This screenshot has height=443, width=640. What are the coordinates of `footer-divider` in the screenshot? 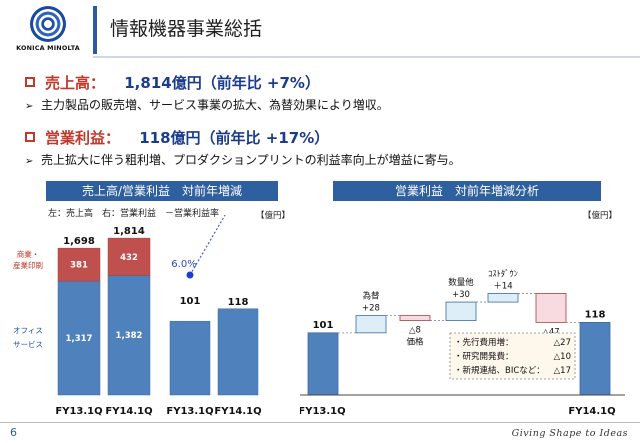 It's located at (320, 422).